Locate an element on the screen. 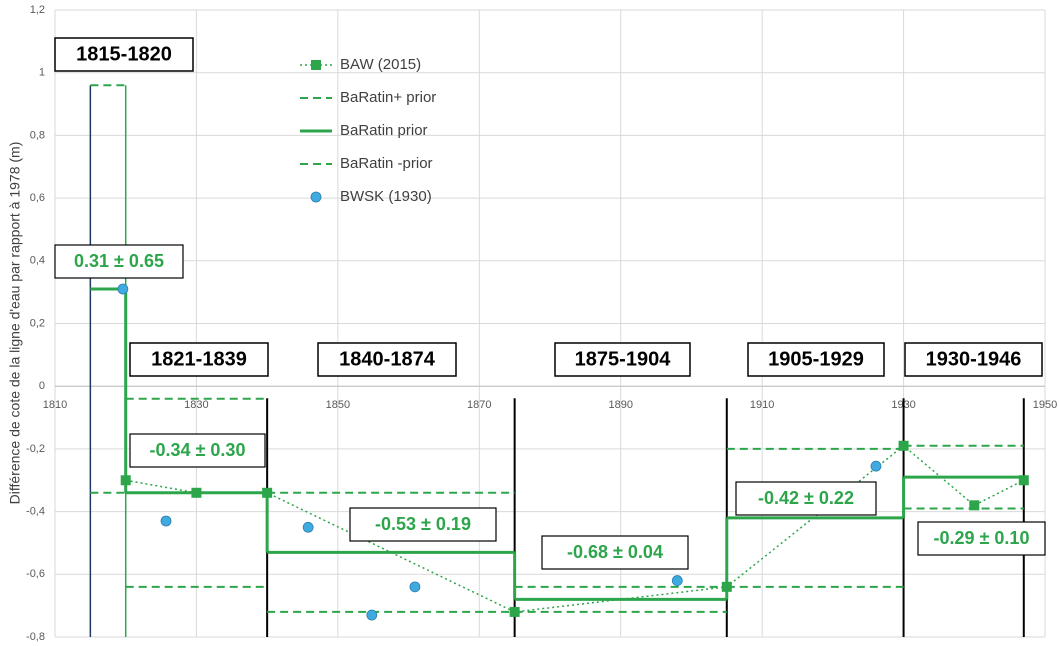 This screenshot has width=1059, height=646. value-label: 0.31 ± 0.65 is located at coordinates (119, 261).